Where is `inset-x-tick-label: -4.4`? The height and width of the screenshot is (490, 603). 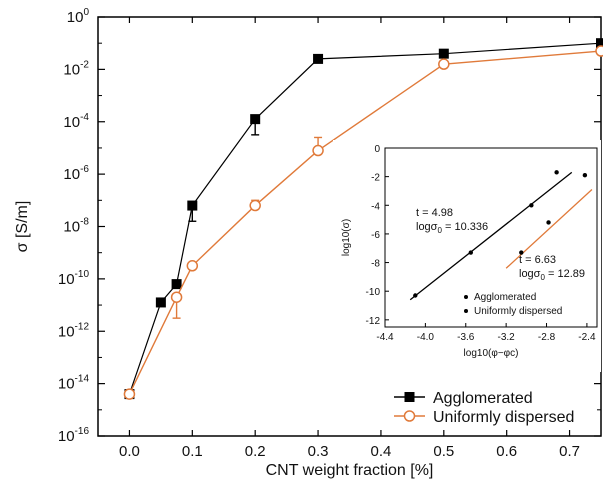
inset-x-tick-label: -4.4 is located at coordinates (385, 337).